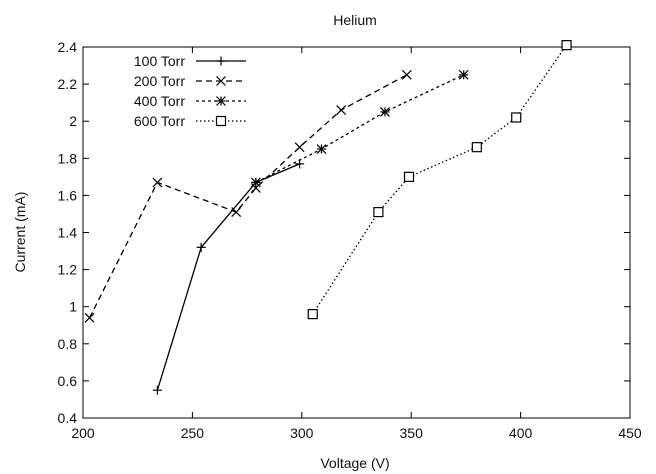 Image resolution: width=656 pixels, height=474 pixels. Describe the element at coordinates (159, 61) in the screenshot. I see `legend-label: 100 Torr` at that location.